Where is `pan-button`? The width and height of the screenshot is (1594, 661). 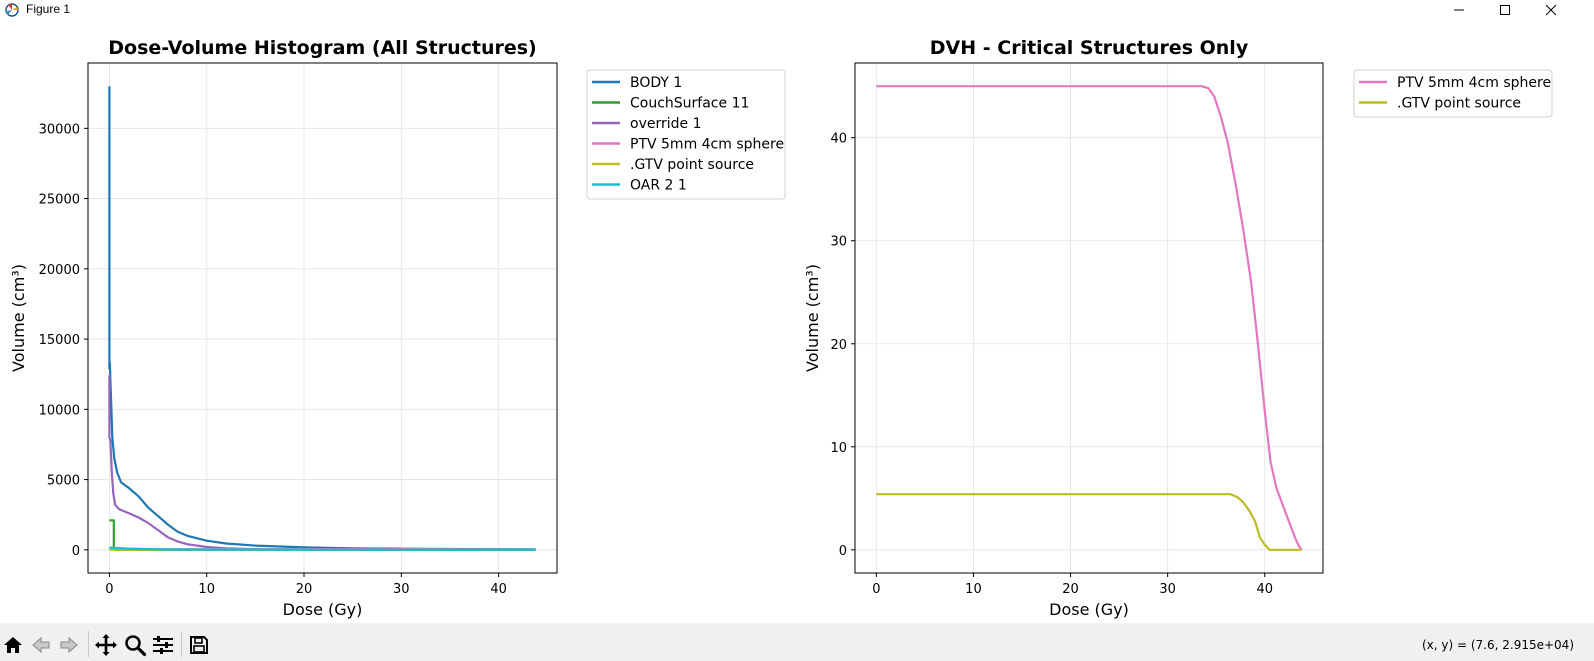 pan-button is located at coordinates (106, 645).